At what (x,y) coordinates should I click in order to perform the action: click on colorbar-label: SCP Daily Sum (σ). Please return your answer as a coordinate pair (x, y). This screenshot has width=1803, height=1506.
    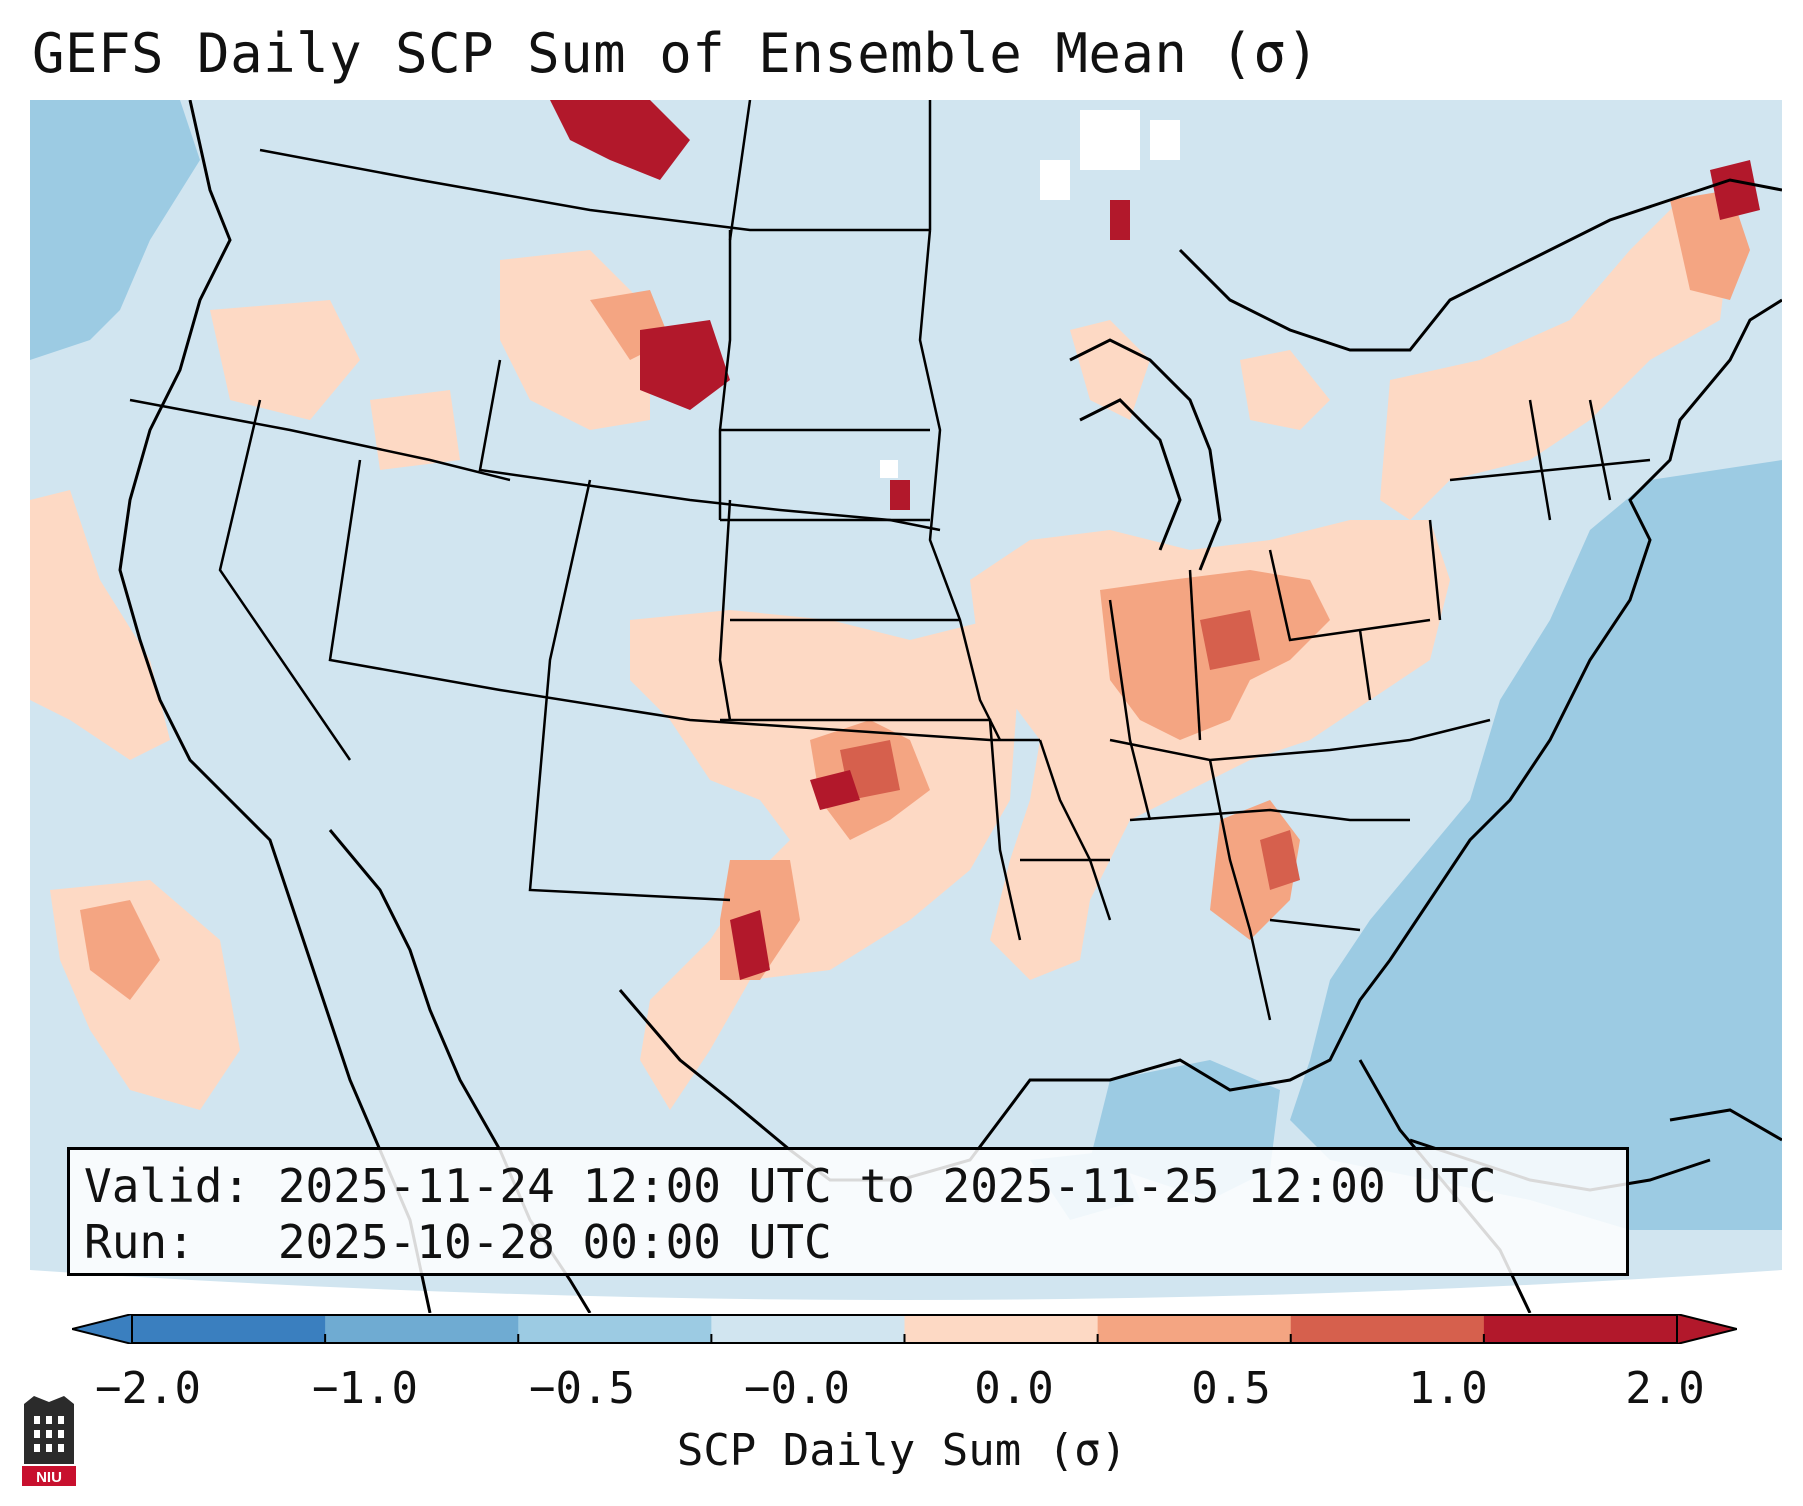
    Looking at the image, I should click on (902, 1450).